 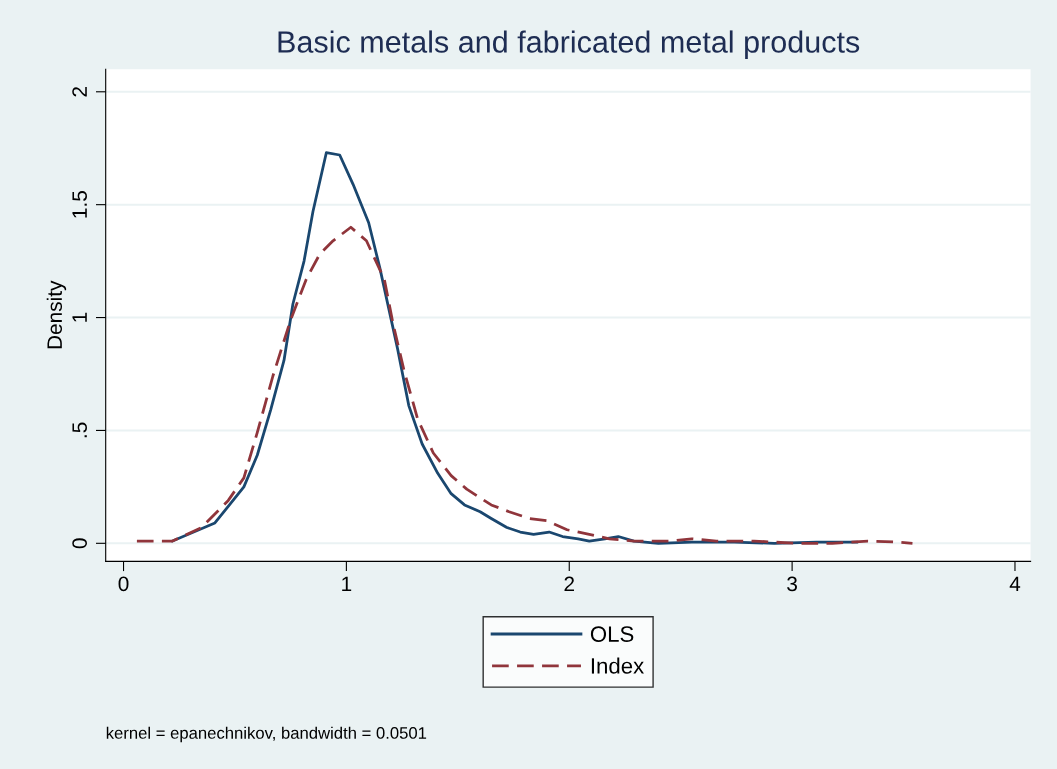 What do you see at coordinates (569, 584) in the screenshot?
I see `x-tick-label: 2` at bounding box center [569, 584].